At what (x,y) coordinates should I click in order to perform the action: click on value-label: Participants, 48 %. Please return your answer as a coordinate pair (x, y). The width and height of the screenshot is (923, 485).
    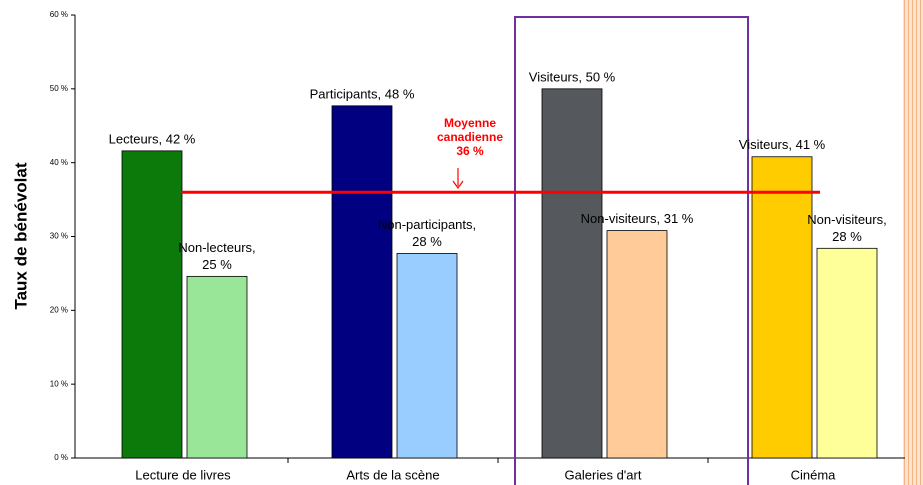
    Looking at the image, I should click on (362, 93).